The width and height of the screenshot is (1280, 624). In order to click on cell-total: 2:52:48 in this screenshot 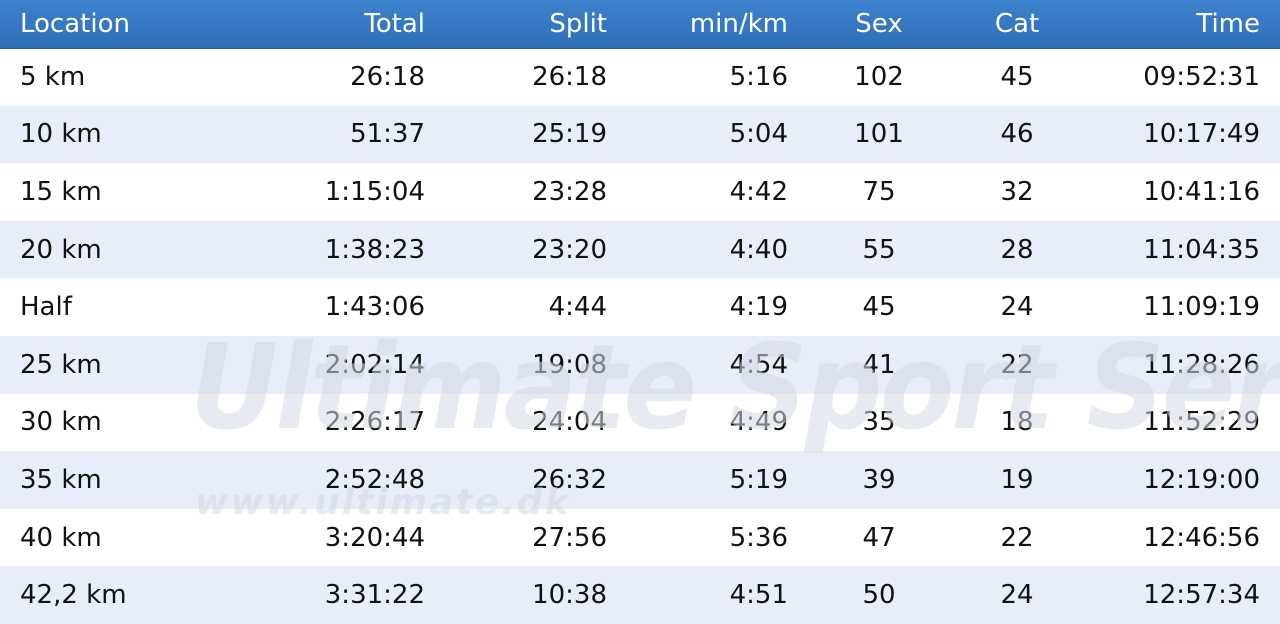, I will do `click(374, 479)`.